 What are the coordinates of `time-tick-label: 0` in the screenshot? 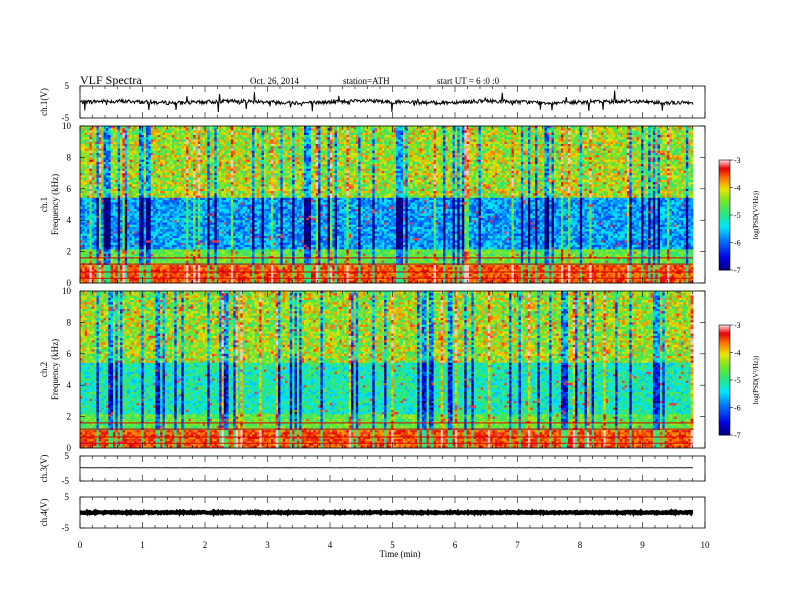 It's located at (80, 545).